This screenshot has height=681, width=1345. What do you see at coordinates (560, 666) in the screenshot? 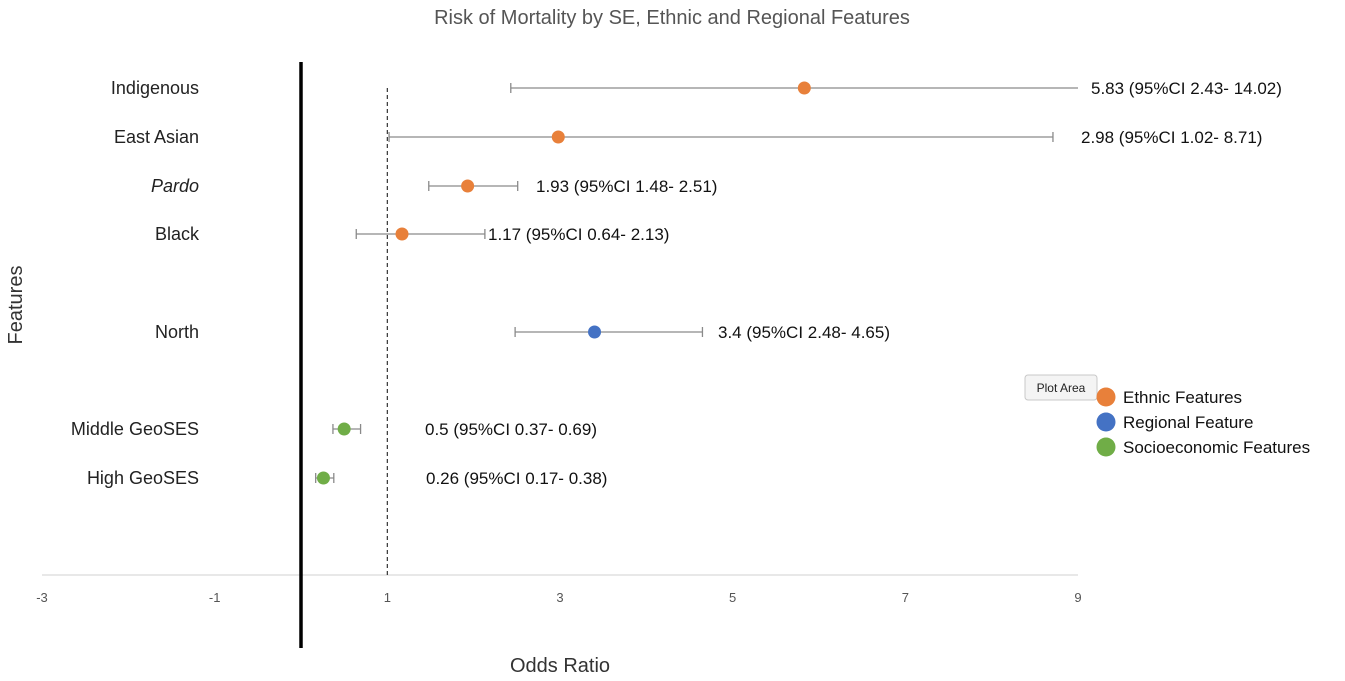
I see `x-axis-title: Odds Ratio` at bounding box center [560, 666].